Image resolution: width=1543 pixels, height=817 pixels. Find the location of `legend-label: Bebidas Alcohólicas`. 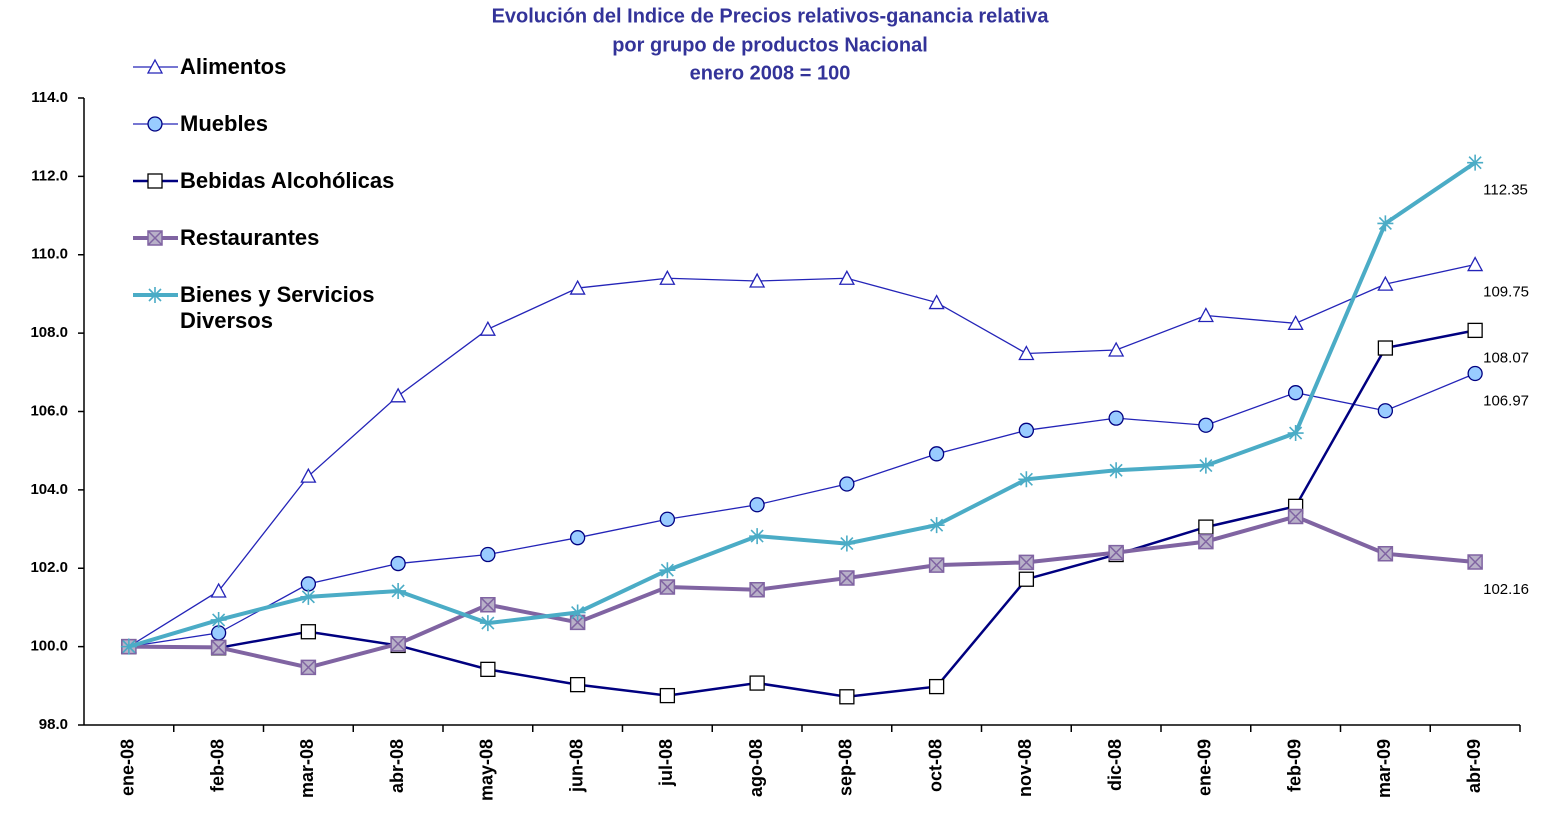

legend-label: Bebidas Alcohólicas is located at coordinates (287, 180).